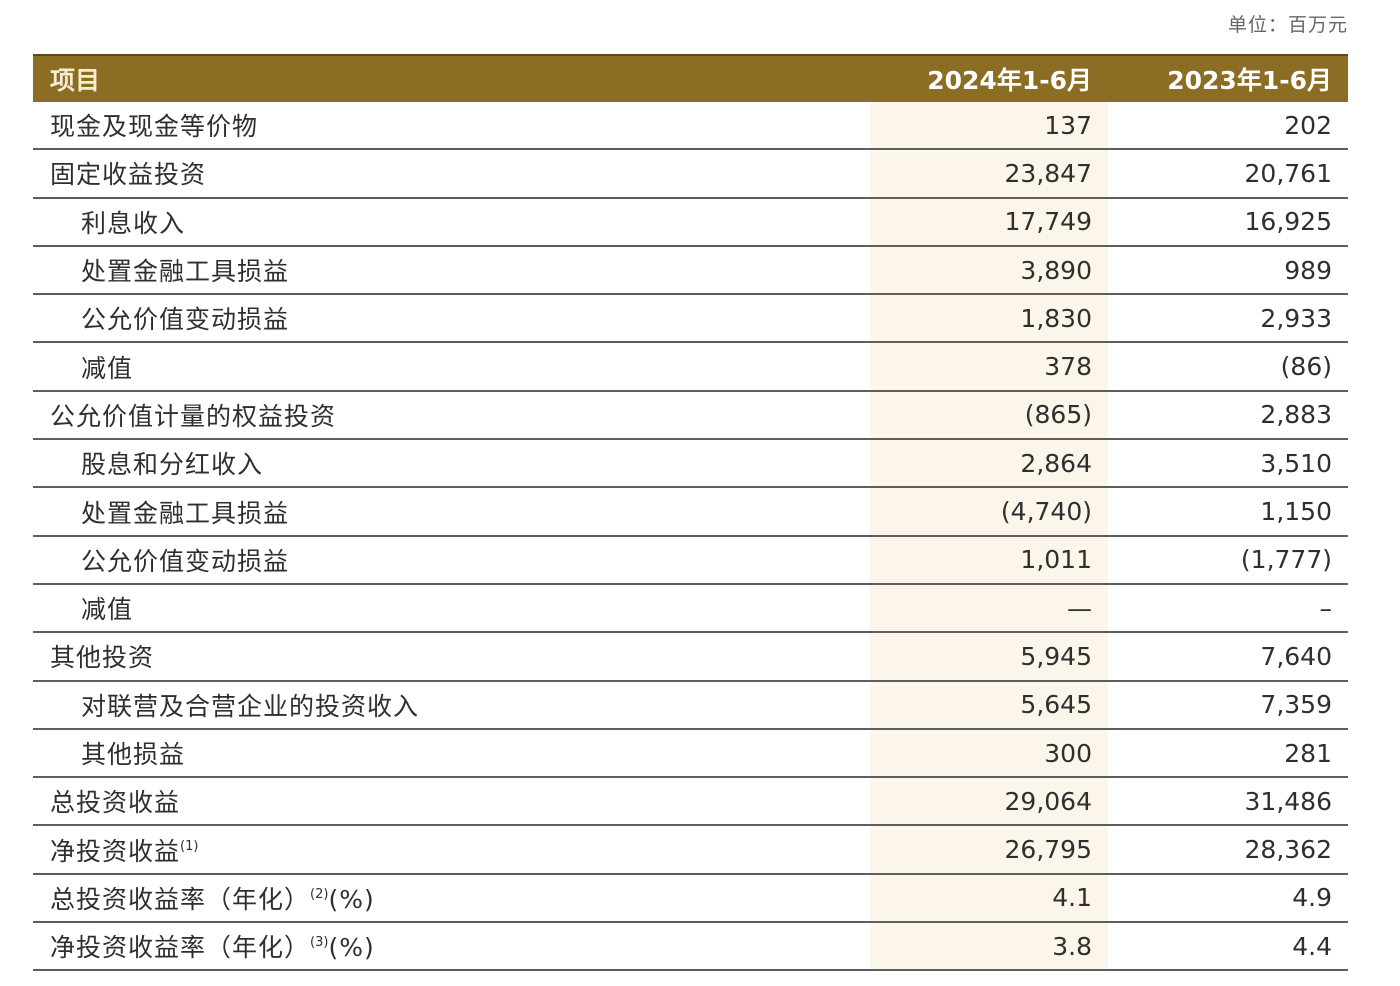 This screenshot has width=1400, height=986. Describe the element at coordinates (690, 78) in the screenshot. I see `table-header: 项目 2024年1-6月 2023年1-6月` at that location.